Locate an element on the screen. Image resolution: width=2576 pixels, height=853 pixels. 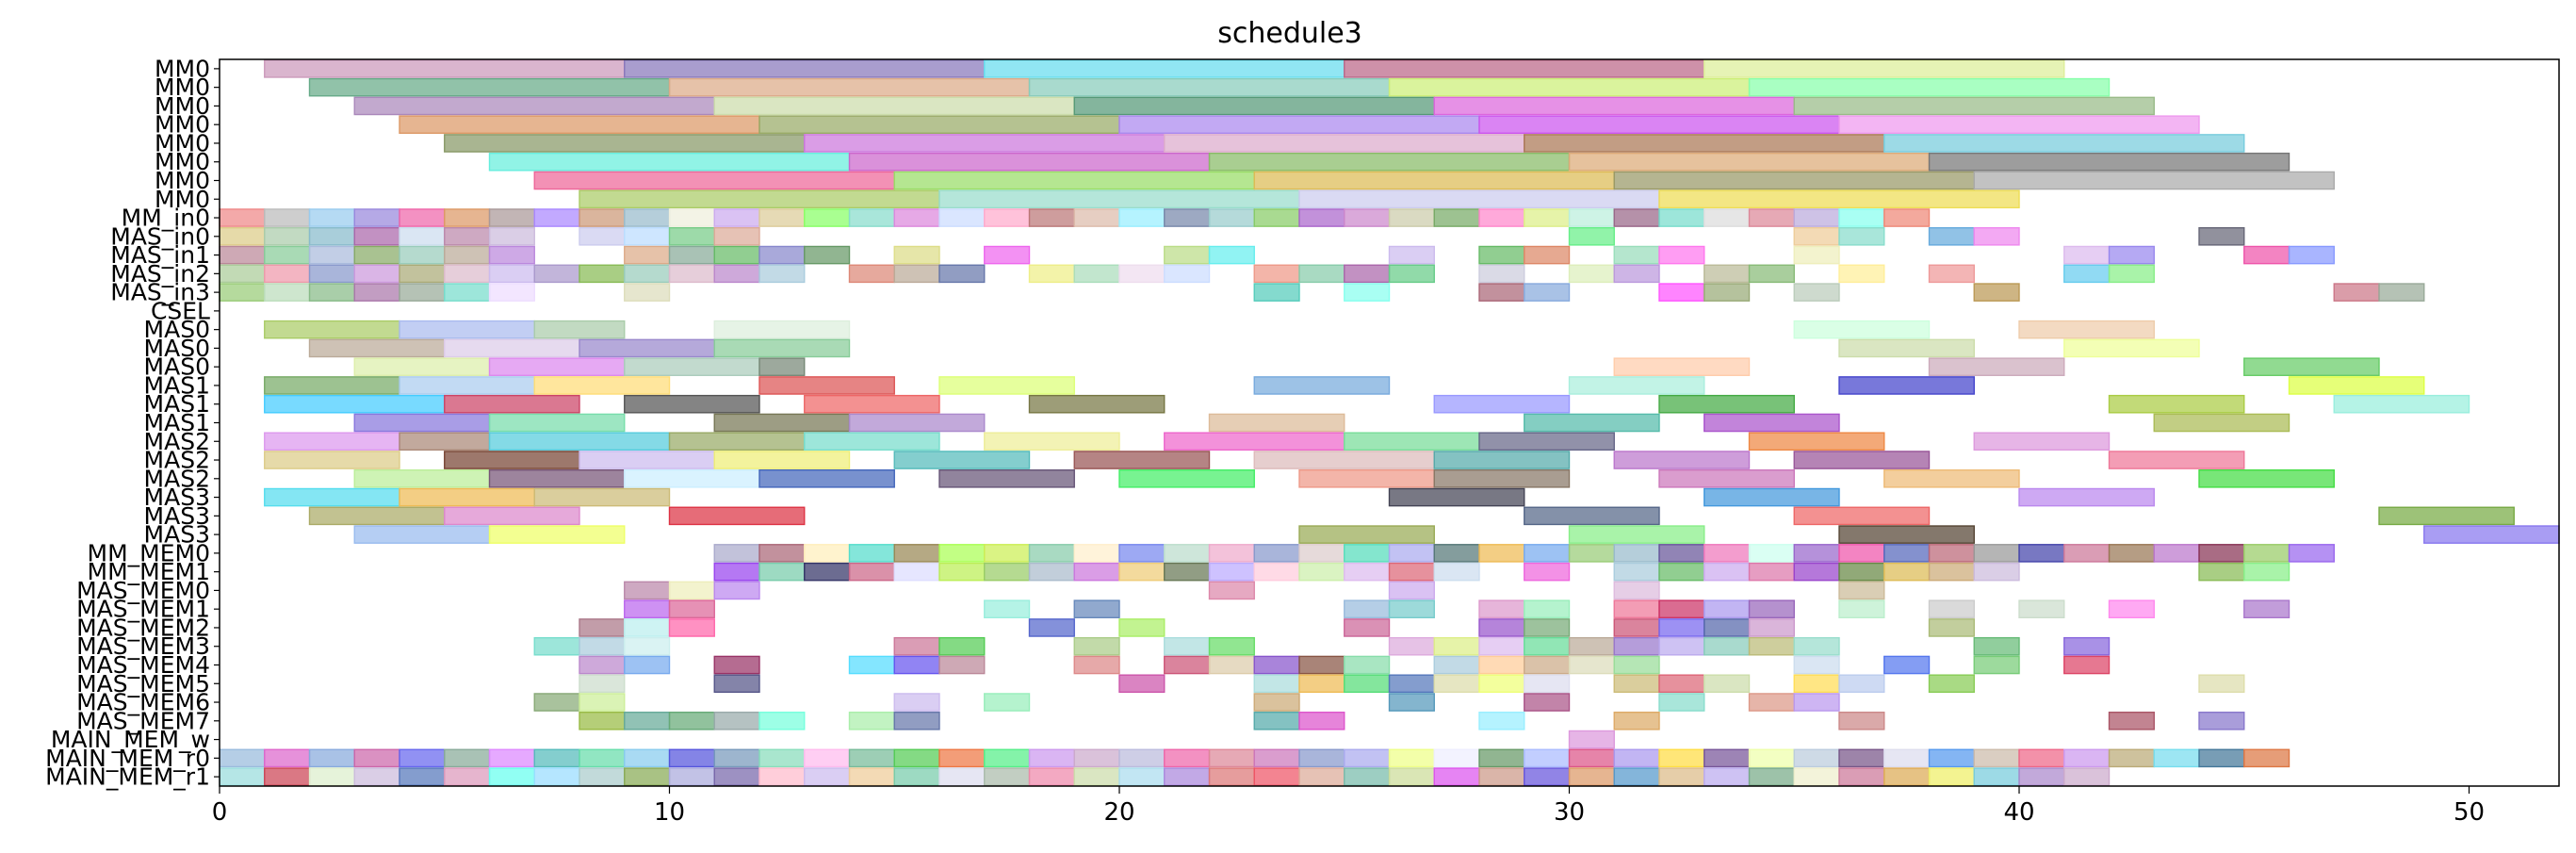
y-tick-label: MAS_MEM4 is located at coordinates (143, 665).